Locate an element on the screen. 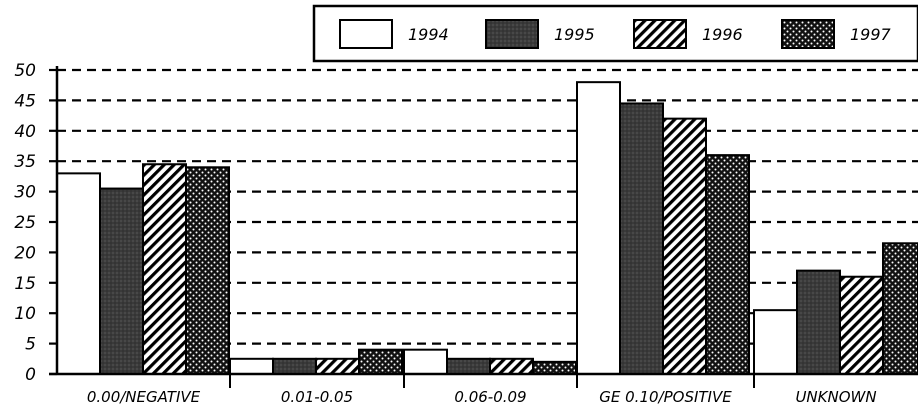 This screenshot has width=918, height=410. y-tick-label: 50 is located at coordinates (25, 71).